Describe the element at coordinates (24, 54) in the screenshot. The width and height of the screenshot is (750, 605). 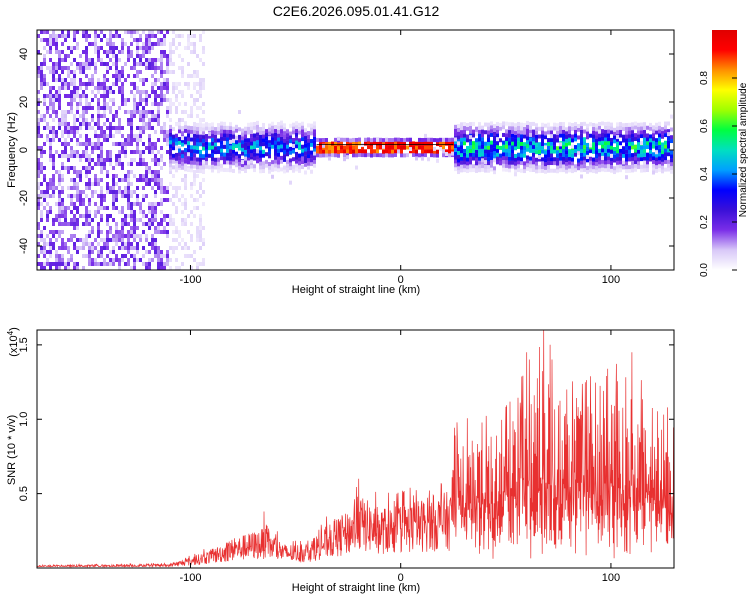
I see `spectrogram-ytick-label: 40` at that location.